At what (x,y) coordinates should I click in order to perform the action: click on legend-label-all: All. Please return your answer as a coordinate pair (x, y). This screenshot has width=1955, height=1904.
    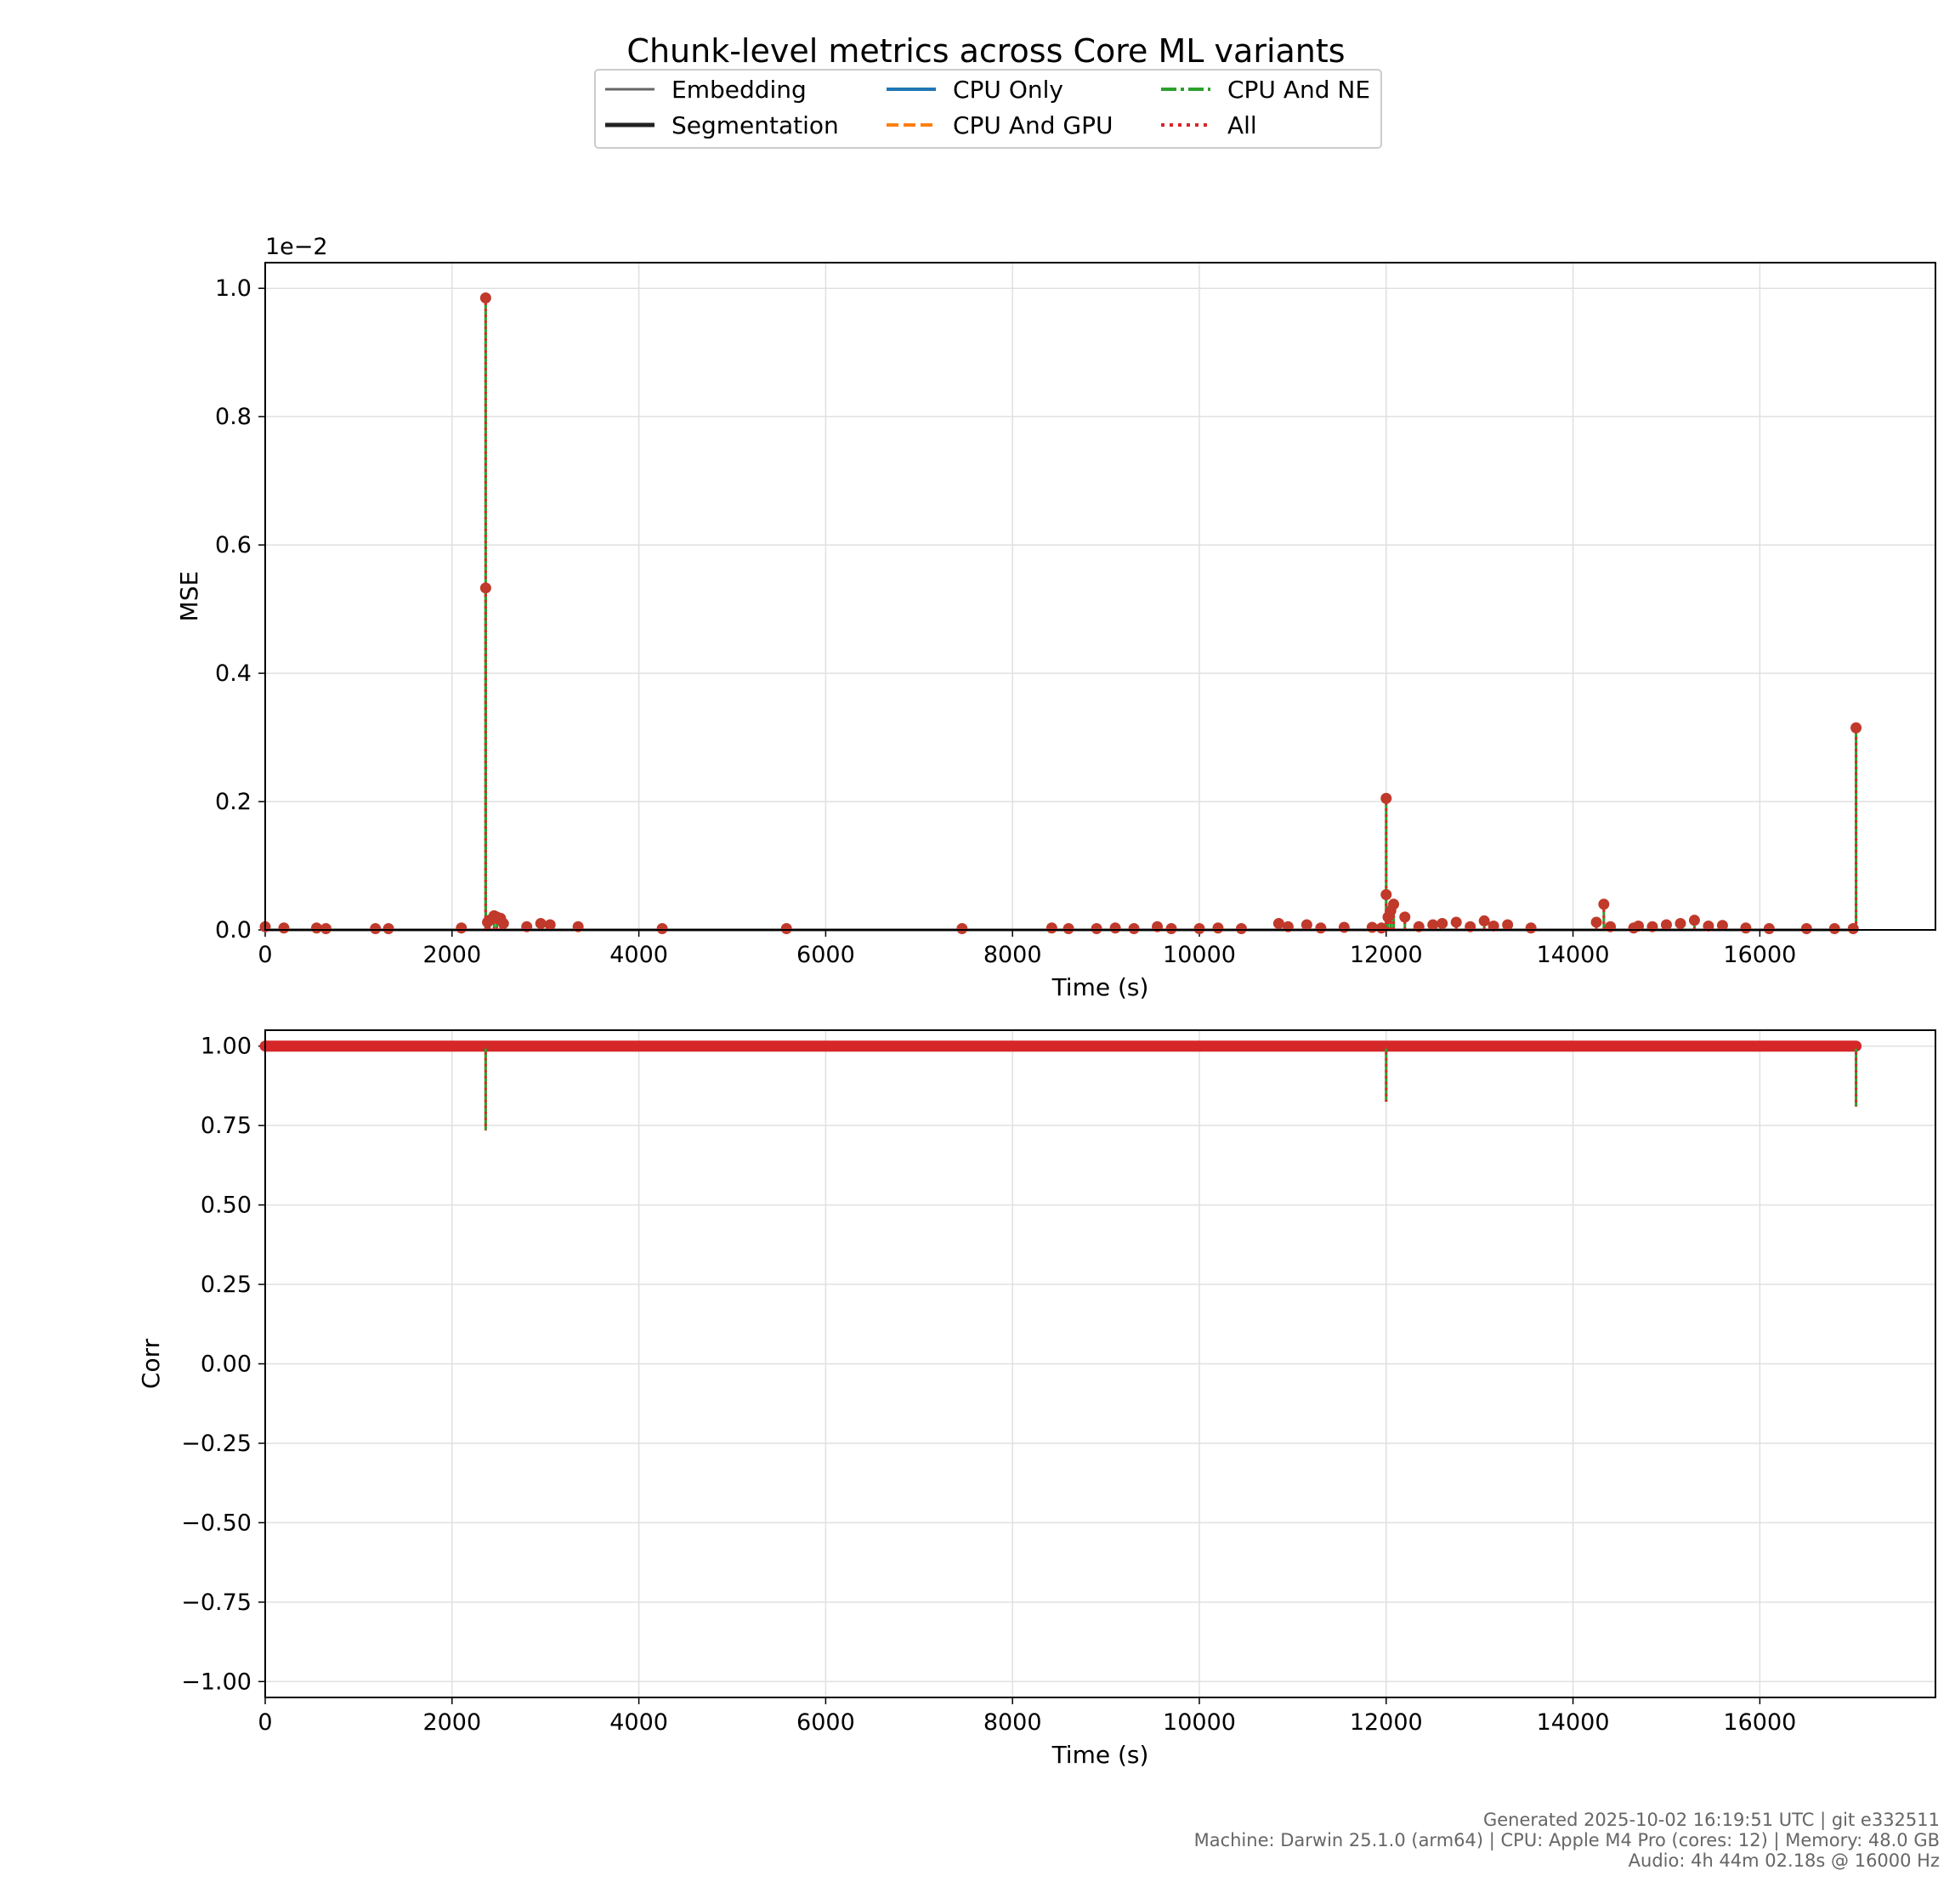
    Looking at the image, I should click on (1242, 125).